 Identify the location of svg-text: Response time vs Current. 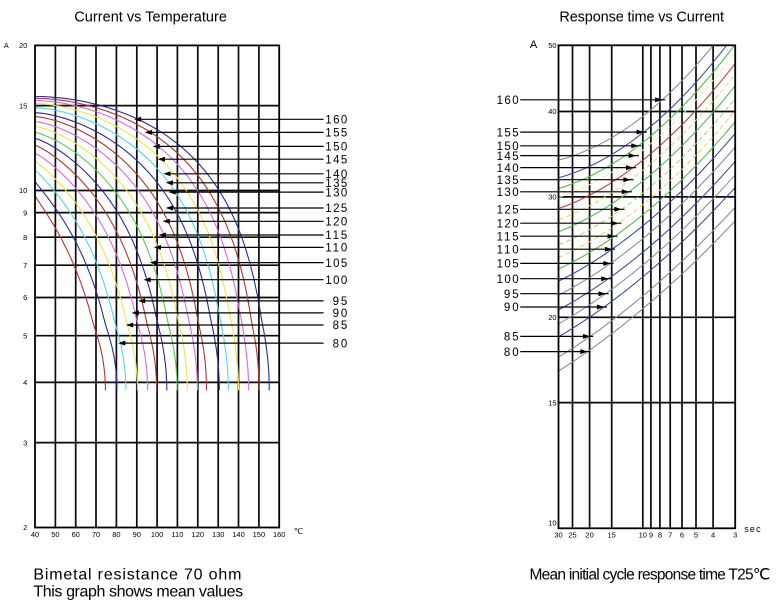
(641, 18).